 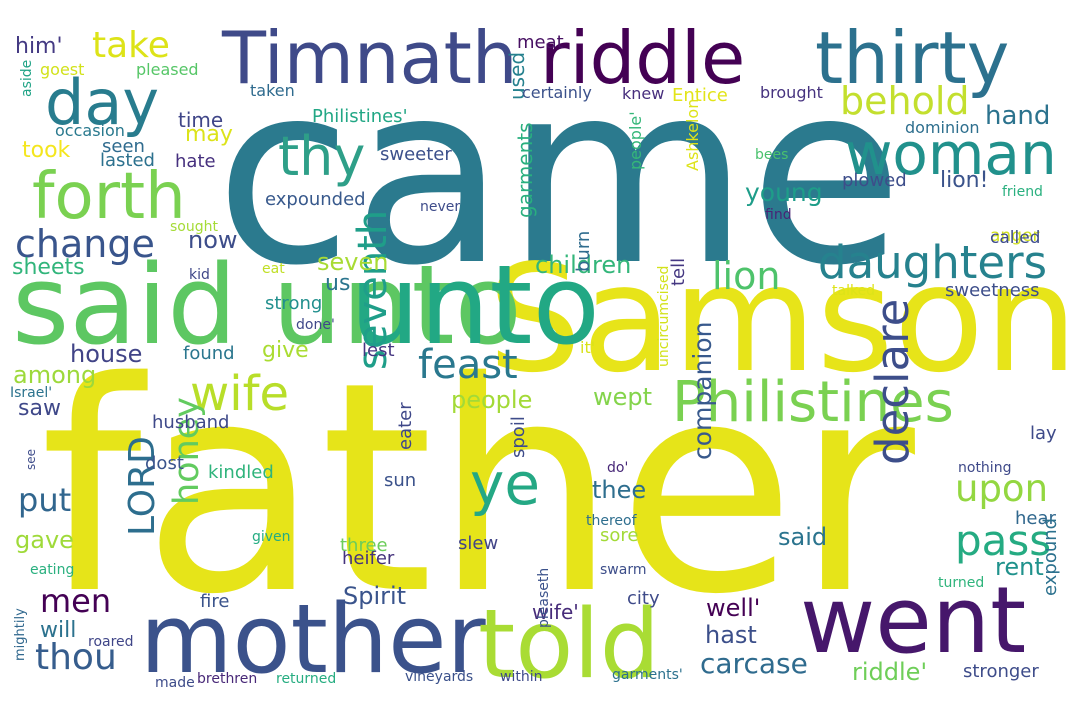 I want to click on cloud-word: see, so click(x=31, y=459).